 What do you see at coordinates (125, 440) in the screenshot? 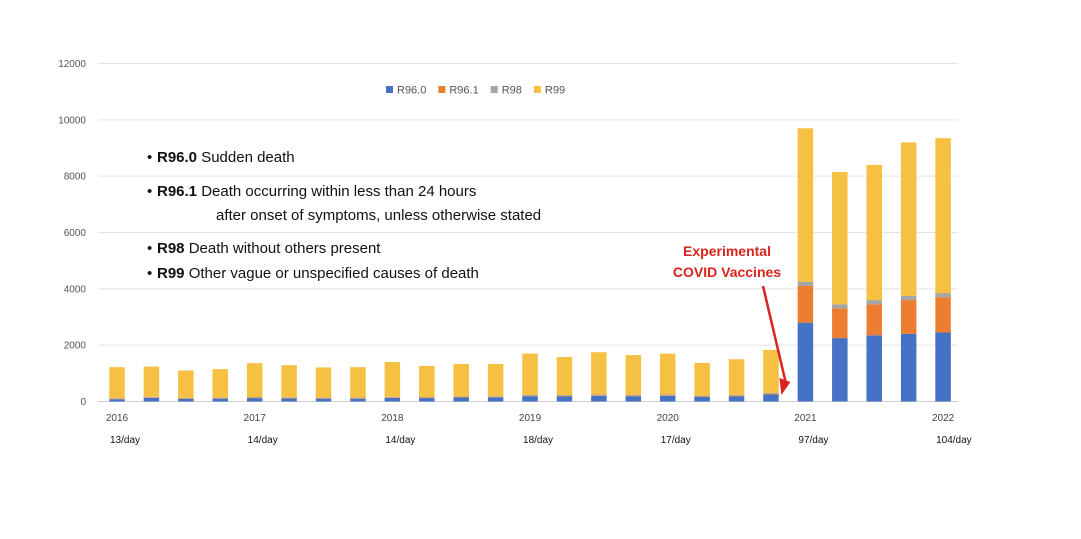
I see `per-day-label: 13/day` at bounding box center [125, 440].